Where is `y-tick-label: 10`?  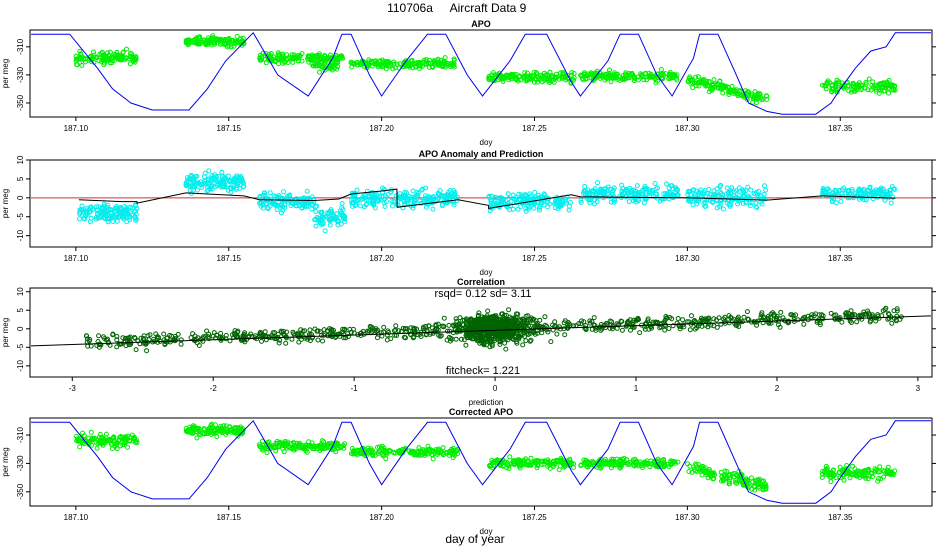
y-tick-label: 10 is located at coordinates (20, 159).